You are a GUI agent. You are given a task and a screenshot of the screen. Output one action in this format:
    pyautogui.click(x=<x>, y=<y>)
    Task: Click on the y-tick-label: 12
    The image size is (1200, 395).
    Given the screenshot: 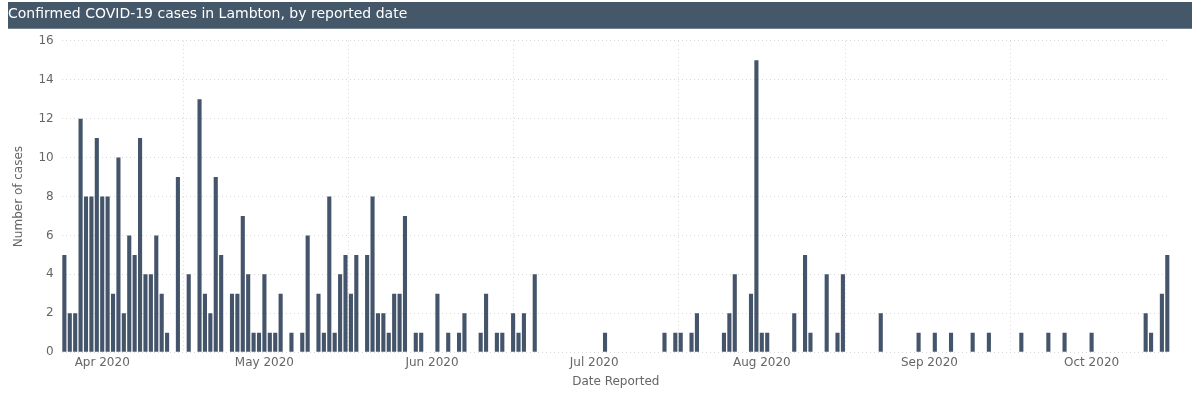 What is the action you would take?
    pyautogui.click(x=46, y=117)
    